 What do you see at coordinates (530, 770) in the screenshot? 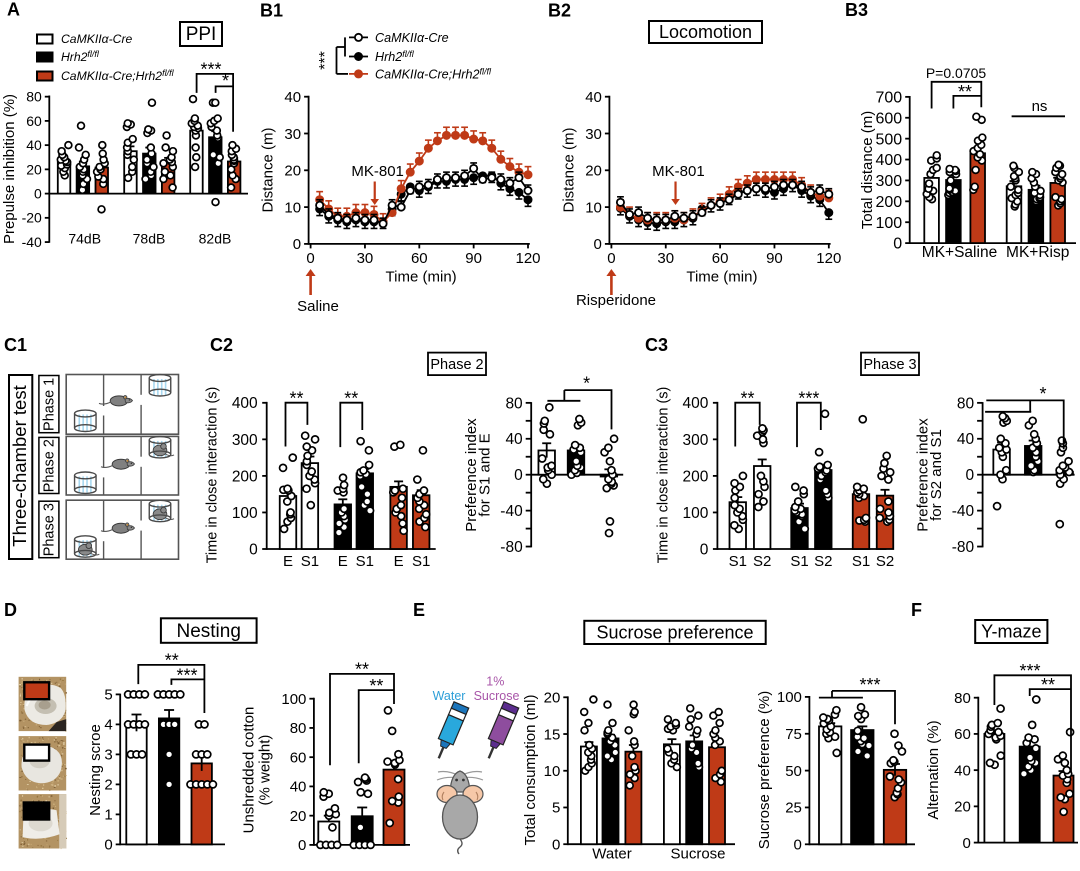
I see `svg-text: Total consumption (ml)` at bounding box center [530, 770].